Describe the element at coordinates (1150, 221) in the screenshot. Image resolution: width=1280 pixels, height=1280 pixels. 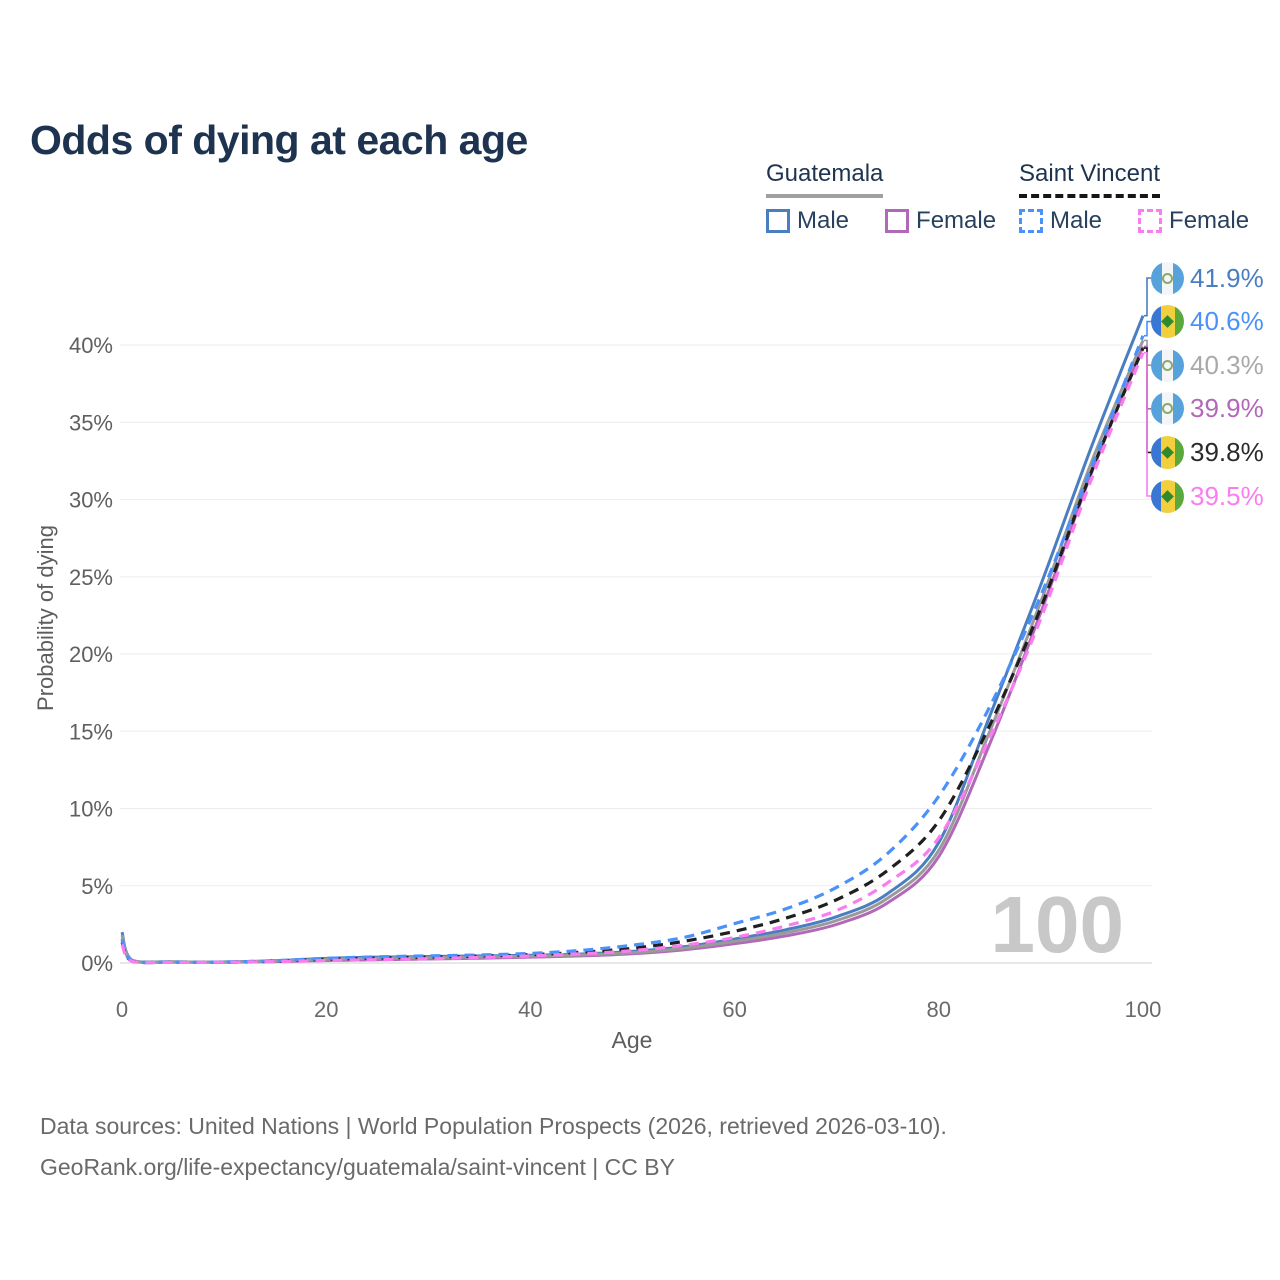
I see `legend-swatch-saint-vincent-female-icon` at that location.